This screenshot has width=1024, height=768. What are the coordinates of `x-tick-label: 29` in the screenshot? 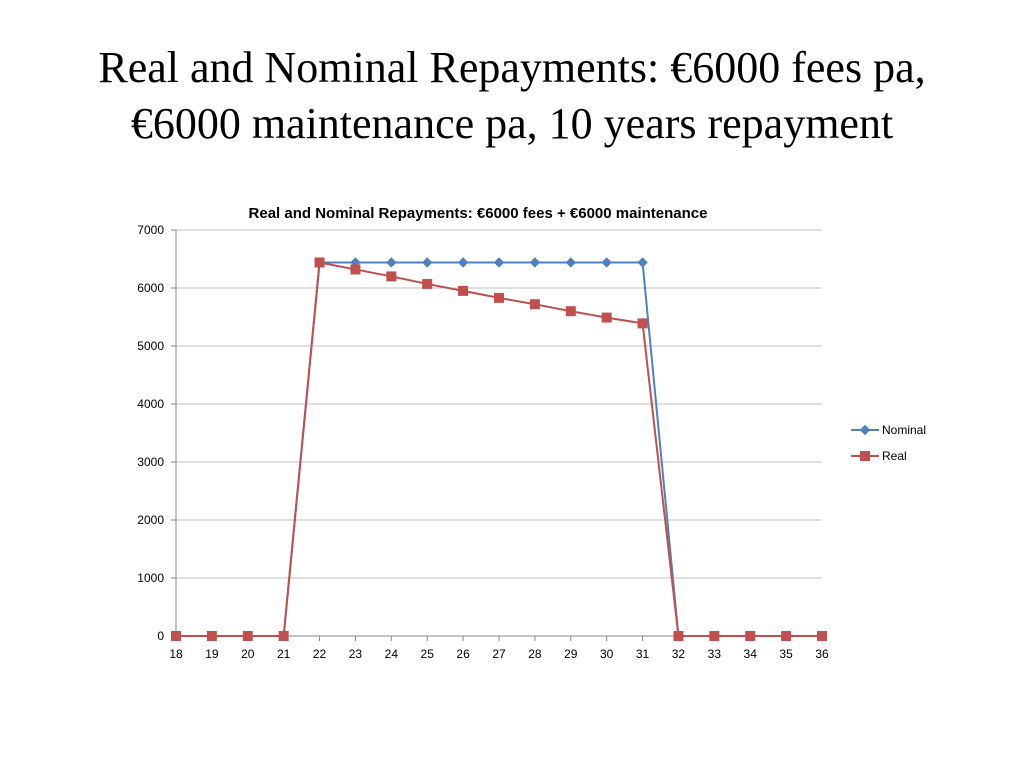 It's located at (571, 654).